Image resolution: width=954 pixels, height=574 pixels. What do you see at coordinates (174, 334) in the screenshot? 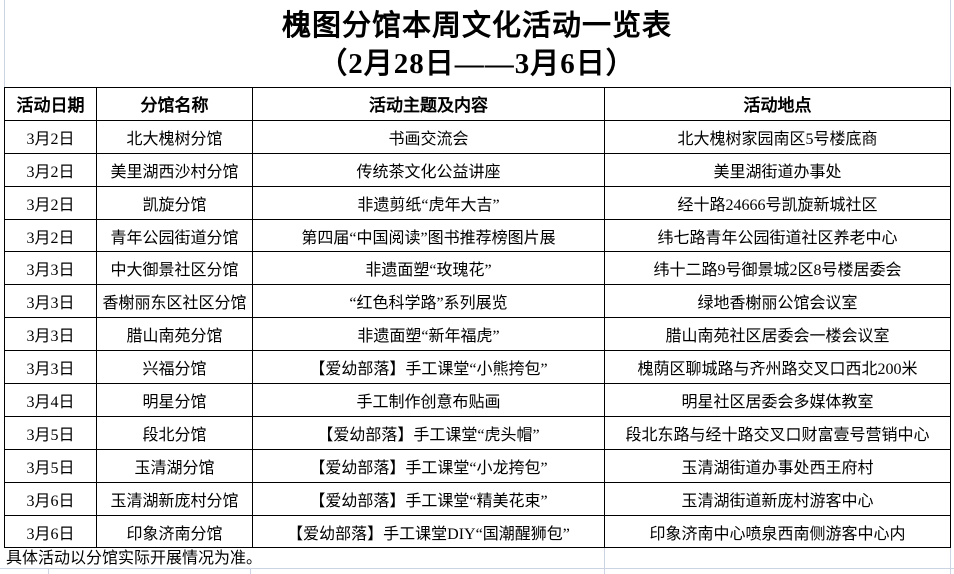
I see `cell-branch: 腊山南苑分馆` at bounding box center [174, 334].